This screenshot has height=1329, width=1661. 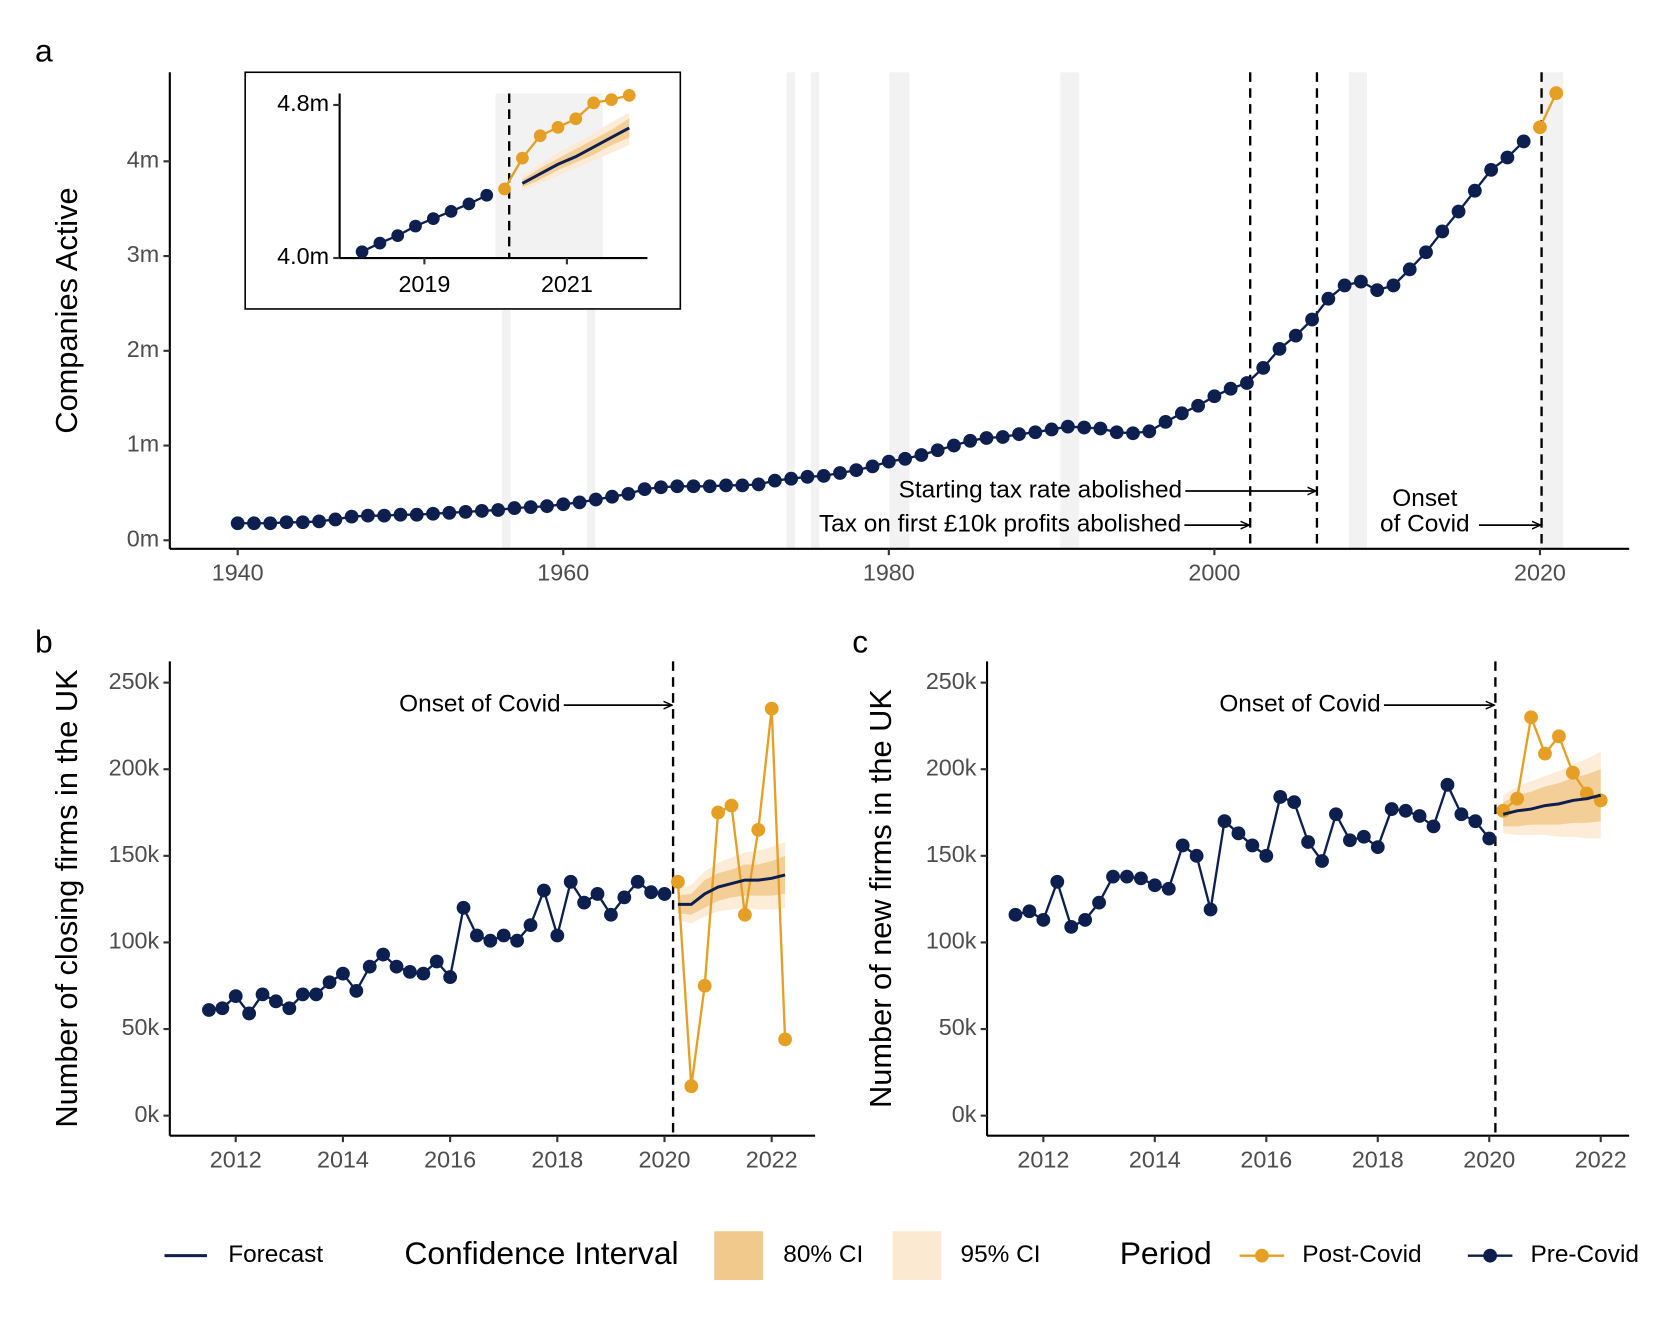 What do you see at coordinates (44, 51) in the screenshot?
I see `panel-label: a` at bounding box center [44, 51].